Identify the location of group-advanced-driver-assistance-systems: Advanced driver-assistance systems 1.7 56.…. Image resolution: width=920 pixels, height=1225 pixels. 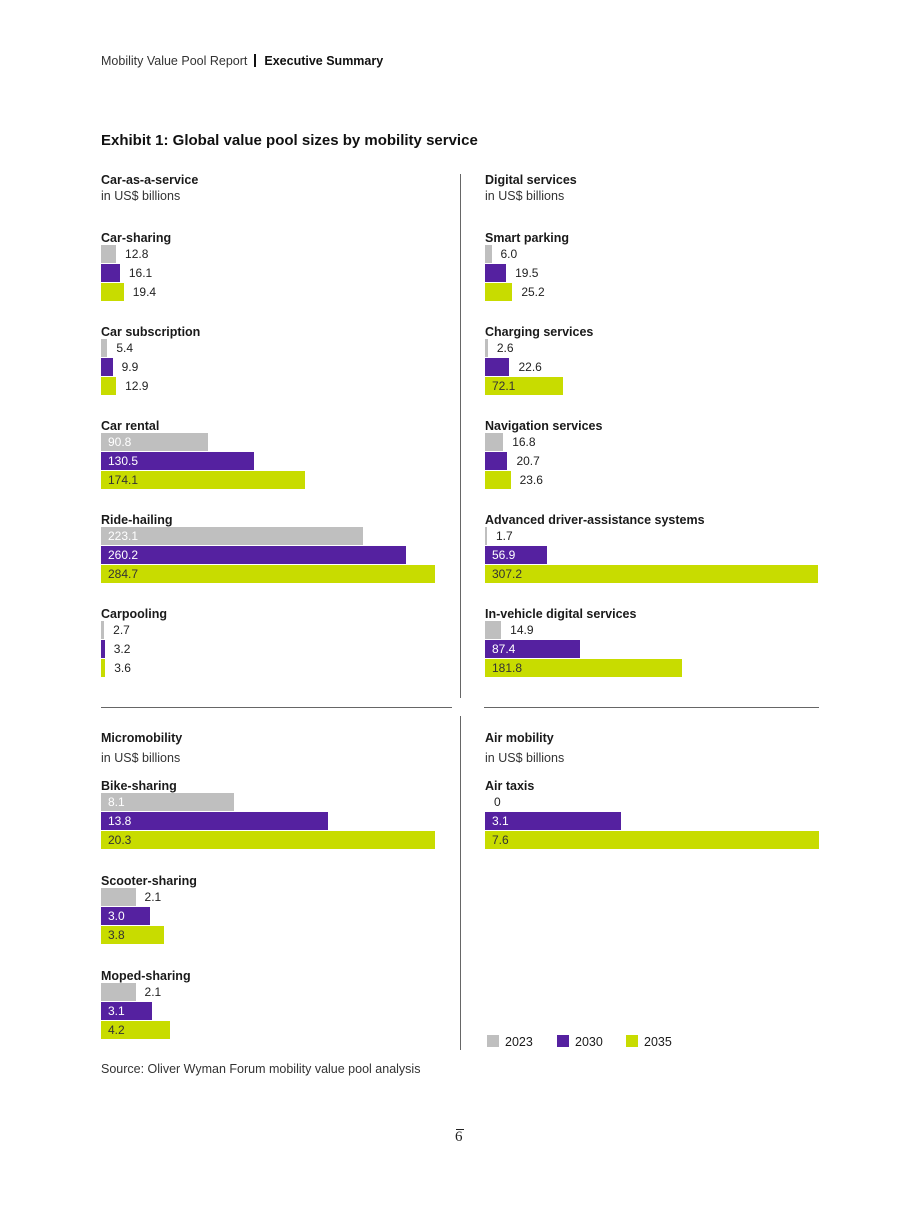
(656, 554).